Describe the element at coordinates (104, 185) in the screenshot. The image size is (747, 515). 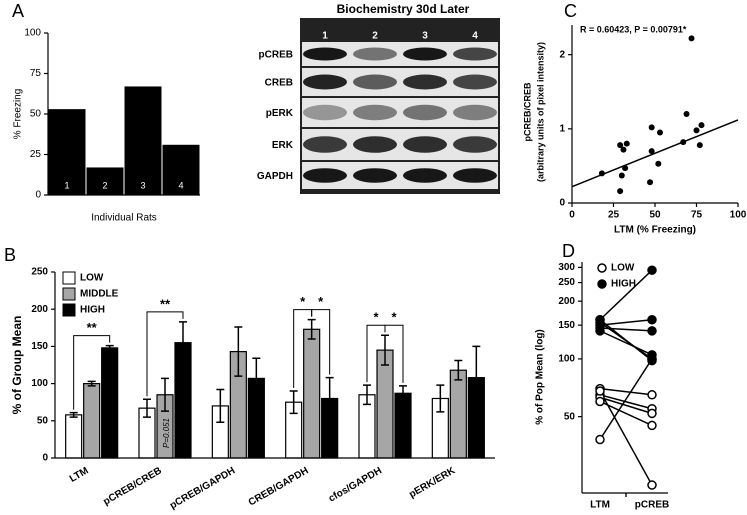
I see `bar-label: 2` at that location.